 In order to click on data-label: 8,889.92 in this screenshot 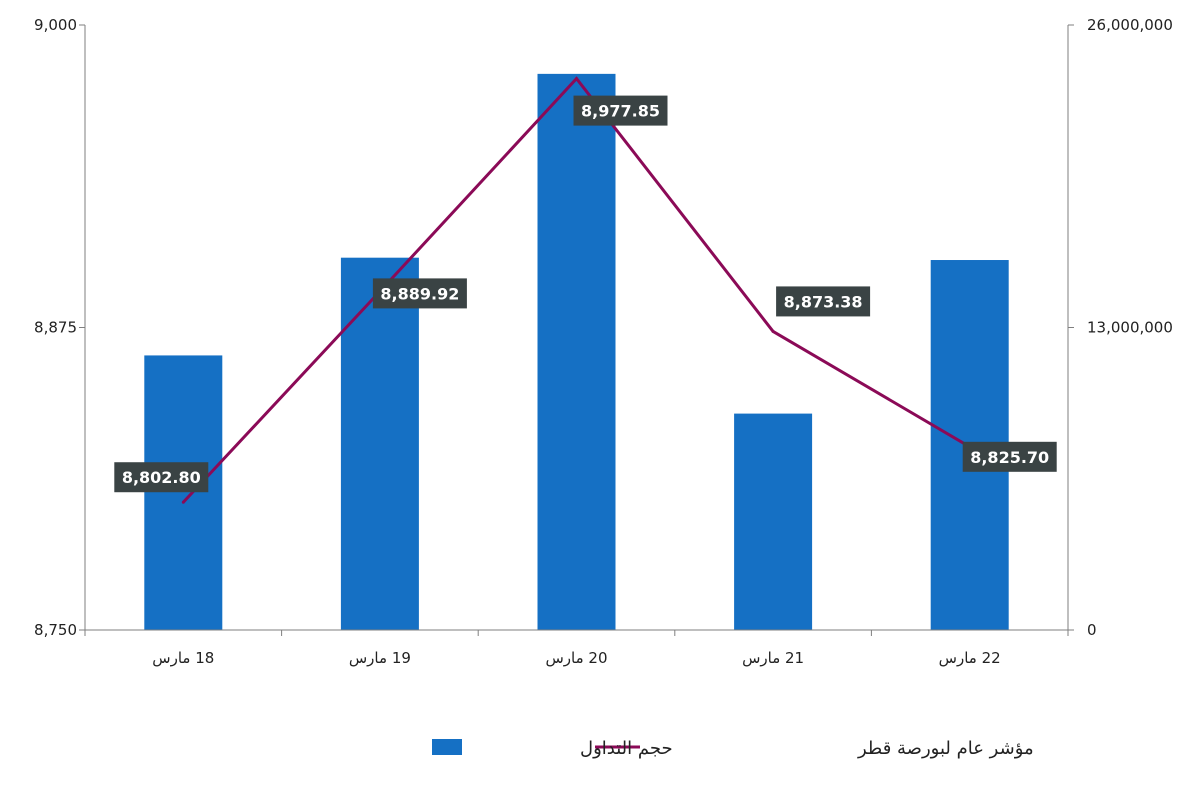, I will do `click(419, 293)`.